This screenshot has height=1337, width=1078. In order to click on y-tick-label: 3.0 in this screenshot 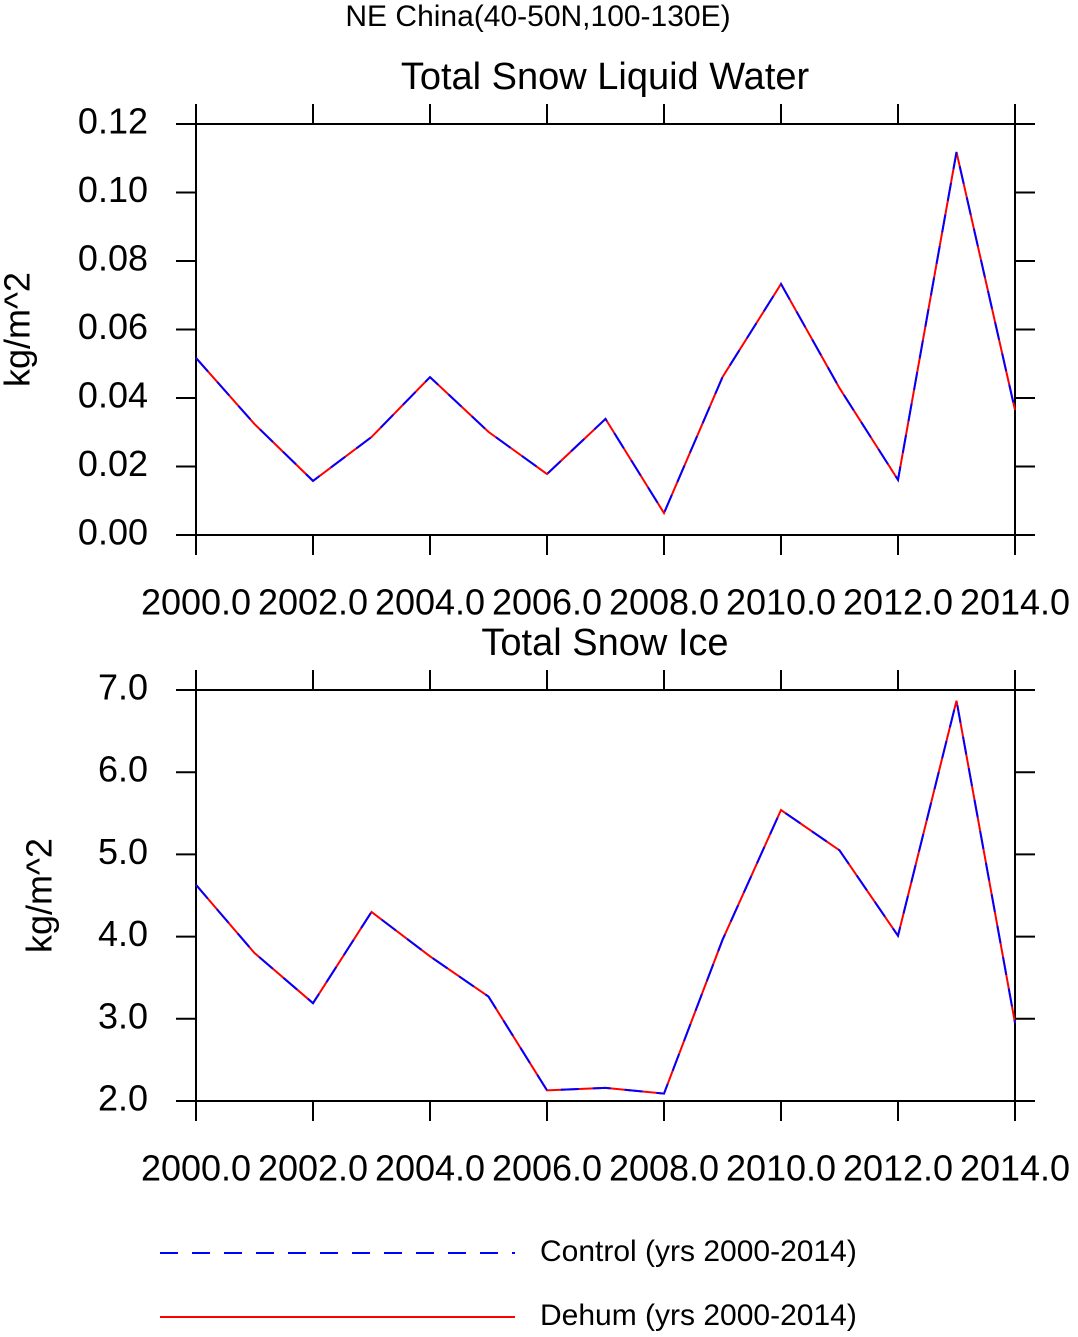, I will do `click(123, 1015)`.